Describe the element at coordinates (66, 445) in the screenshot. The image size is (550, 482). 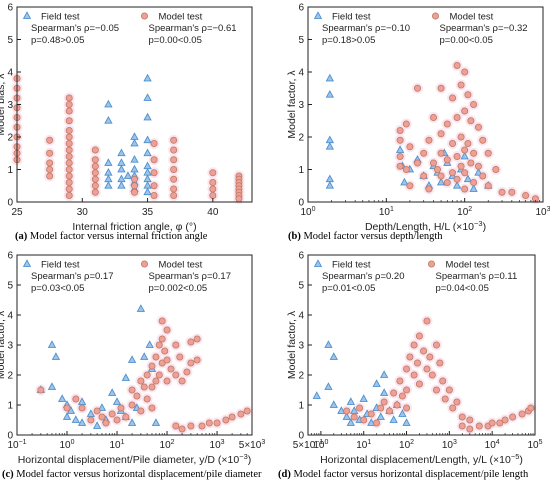
I see `x-tick-label: 10⁰` at that location.